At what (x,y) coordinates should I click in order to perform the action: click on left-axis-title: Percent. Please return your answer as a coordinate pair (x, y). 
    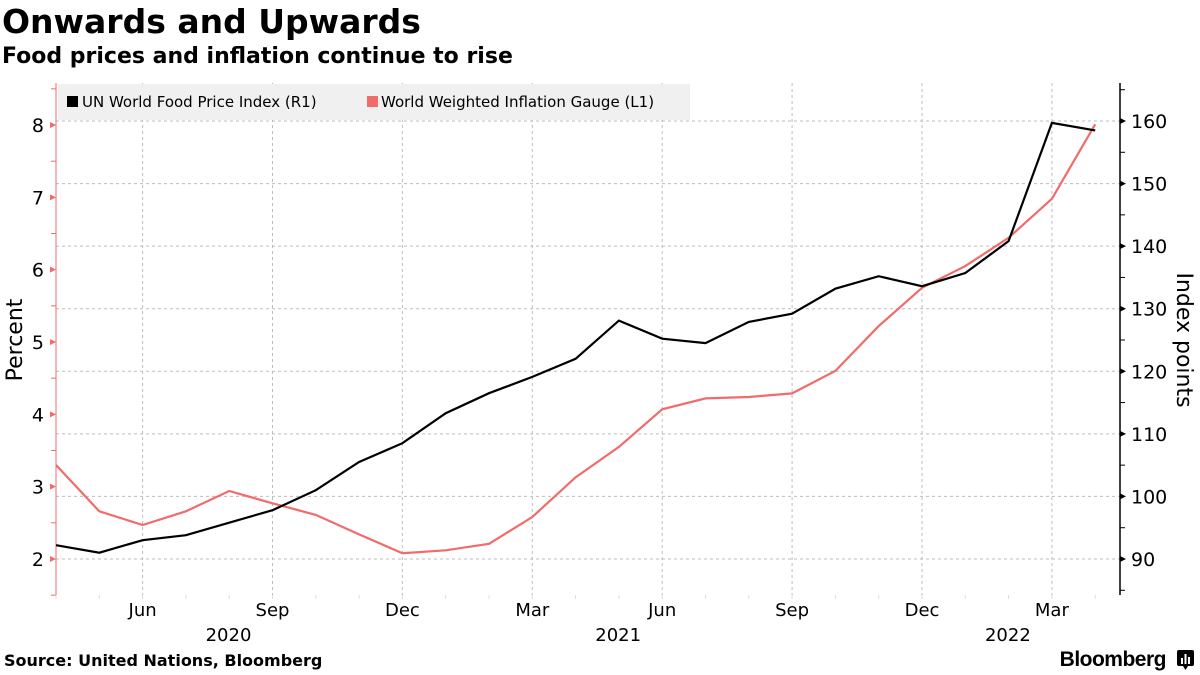
    Looking at the image, I should click on (15, 339).